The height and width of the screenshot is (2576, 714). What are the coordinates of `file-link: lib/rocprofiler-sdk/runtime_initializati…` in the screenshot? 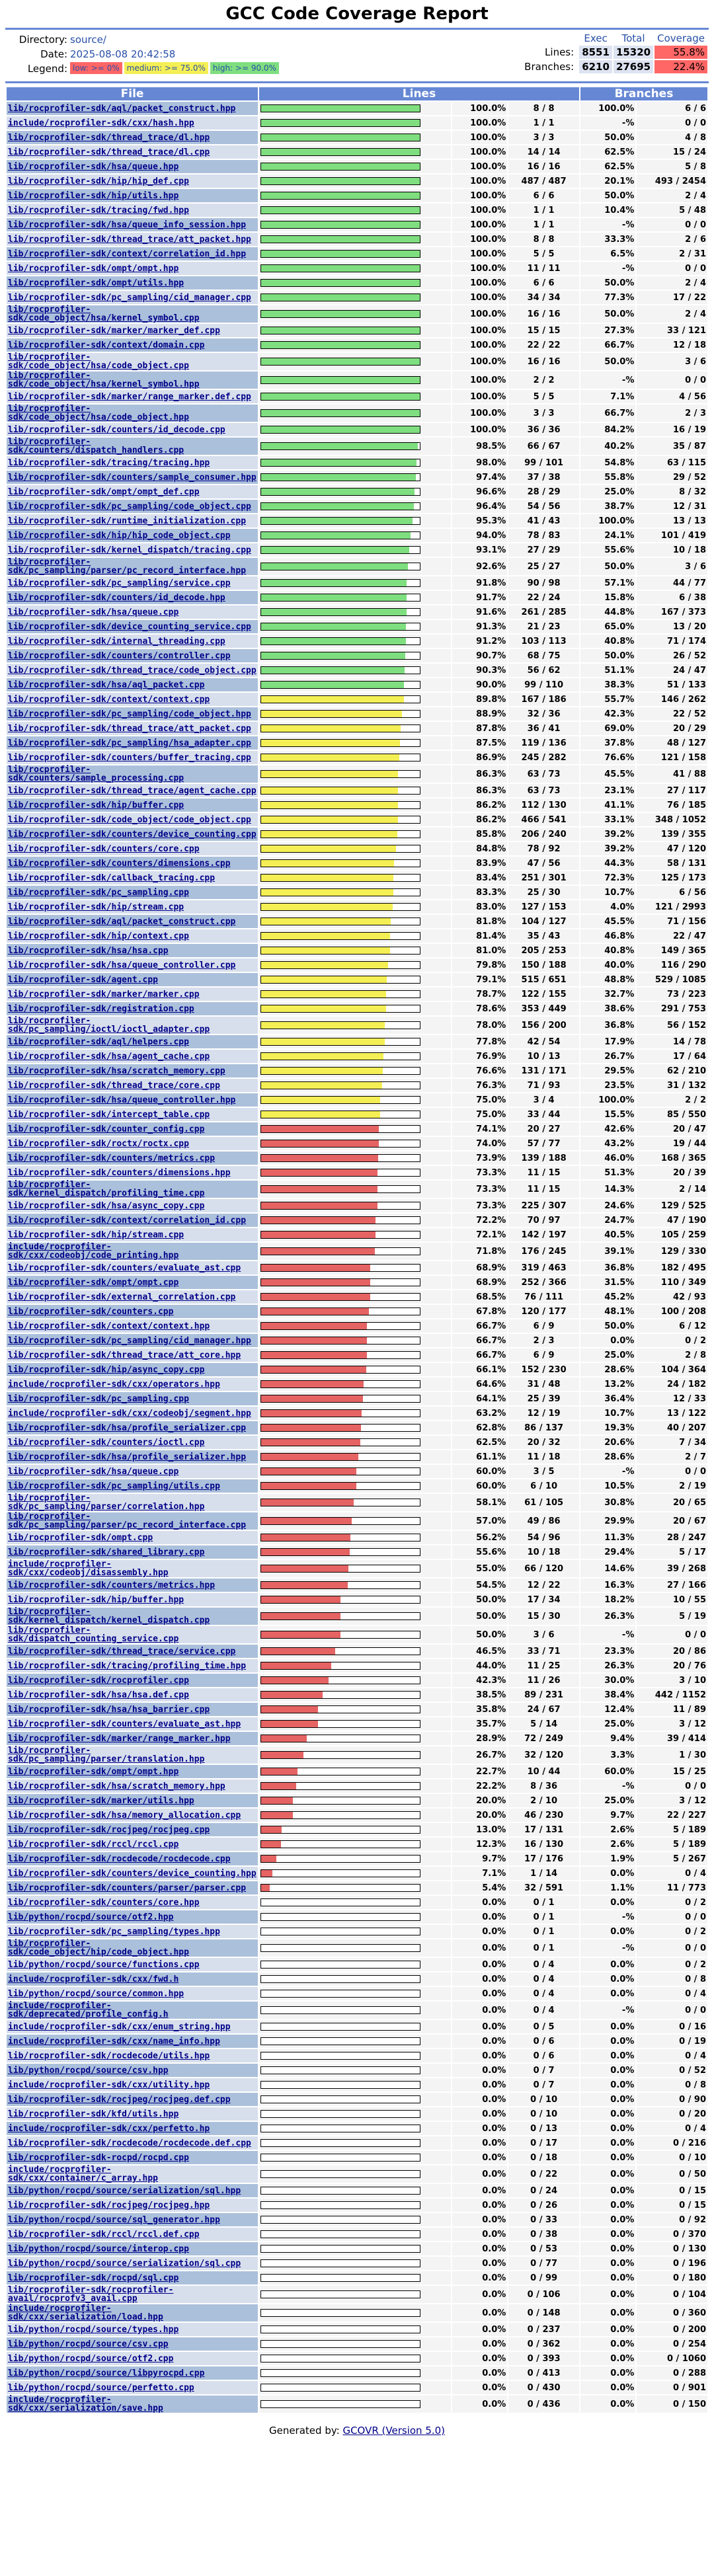 It's located at (127, 521).